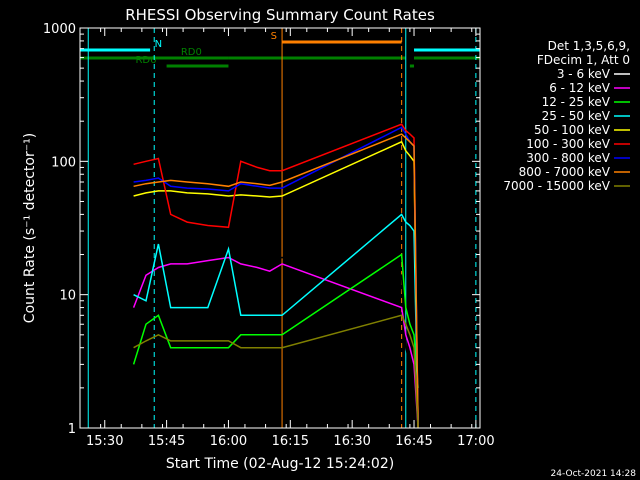 This screenshot has width=640, height=480. Describe the element at coordinates (280, 15) in the screenshot. I see `chart-title: RHESSI Observing Summary Count Rates` at that location.